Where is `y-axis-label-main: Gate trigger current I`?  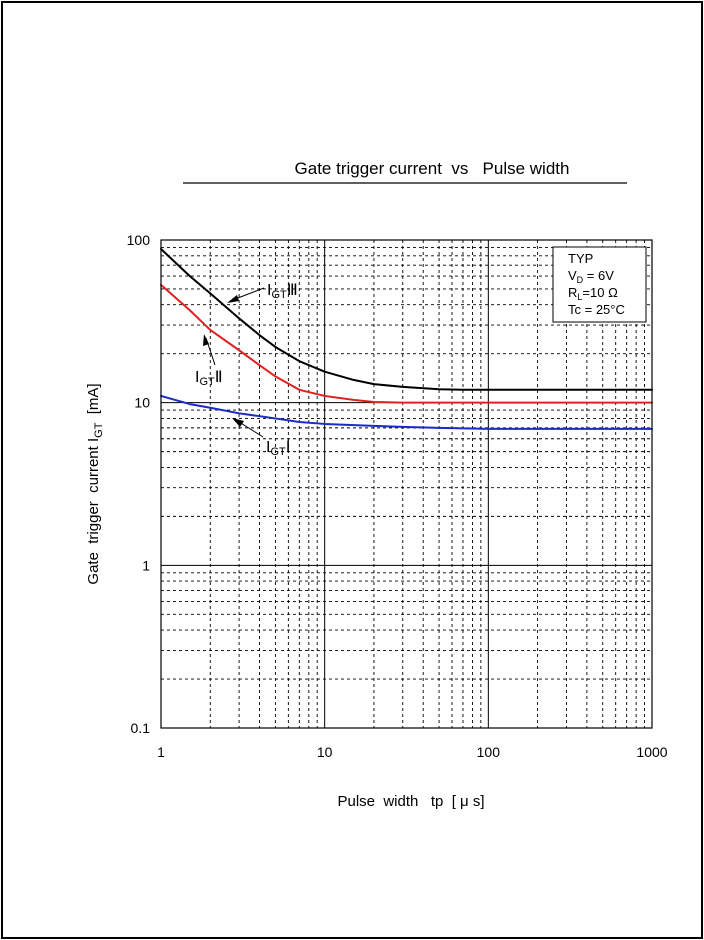 y-axis-label-main: Gate trigger current I is located at coordinates (93, 511).